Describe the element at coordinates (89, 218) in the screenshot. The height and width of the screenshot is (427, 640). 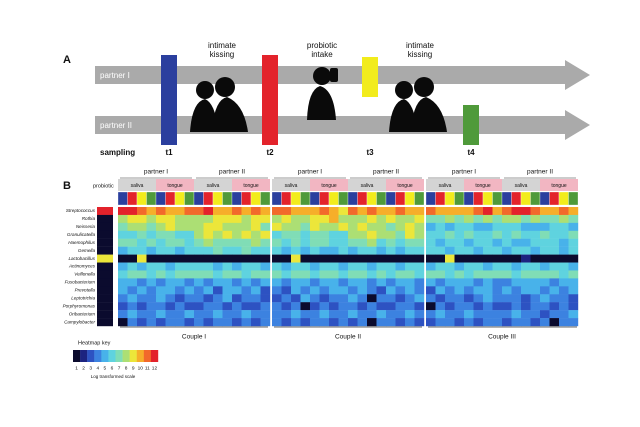
I see `genus-label: Rothia` at that location.